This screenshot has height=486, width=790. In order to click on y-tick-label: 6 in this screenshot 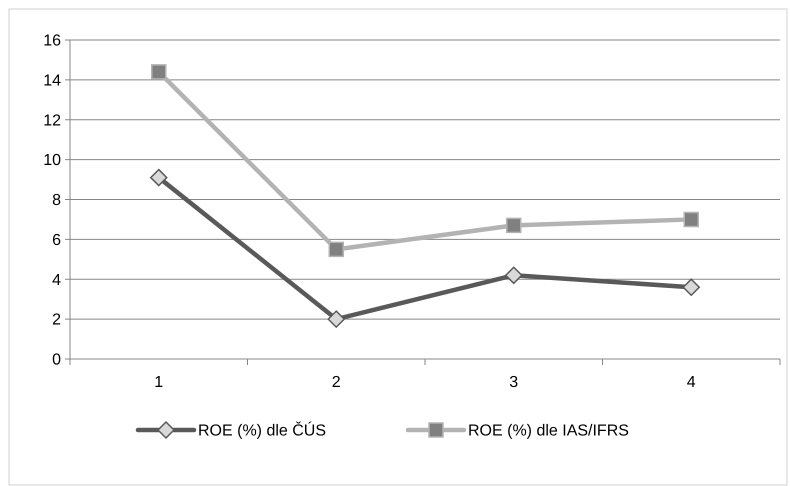, I will do `click(57, 240)`.